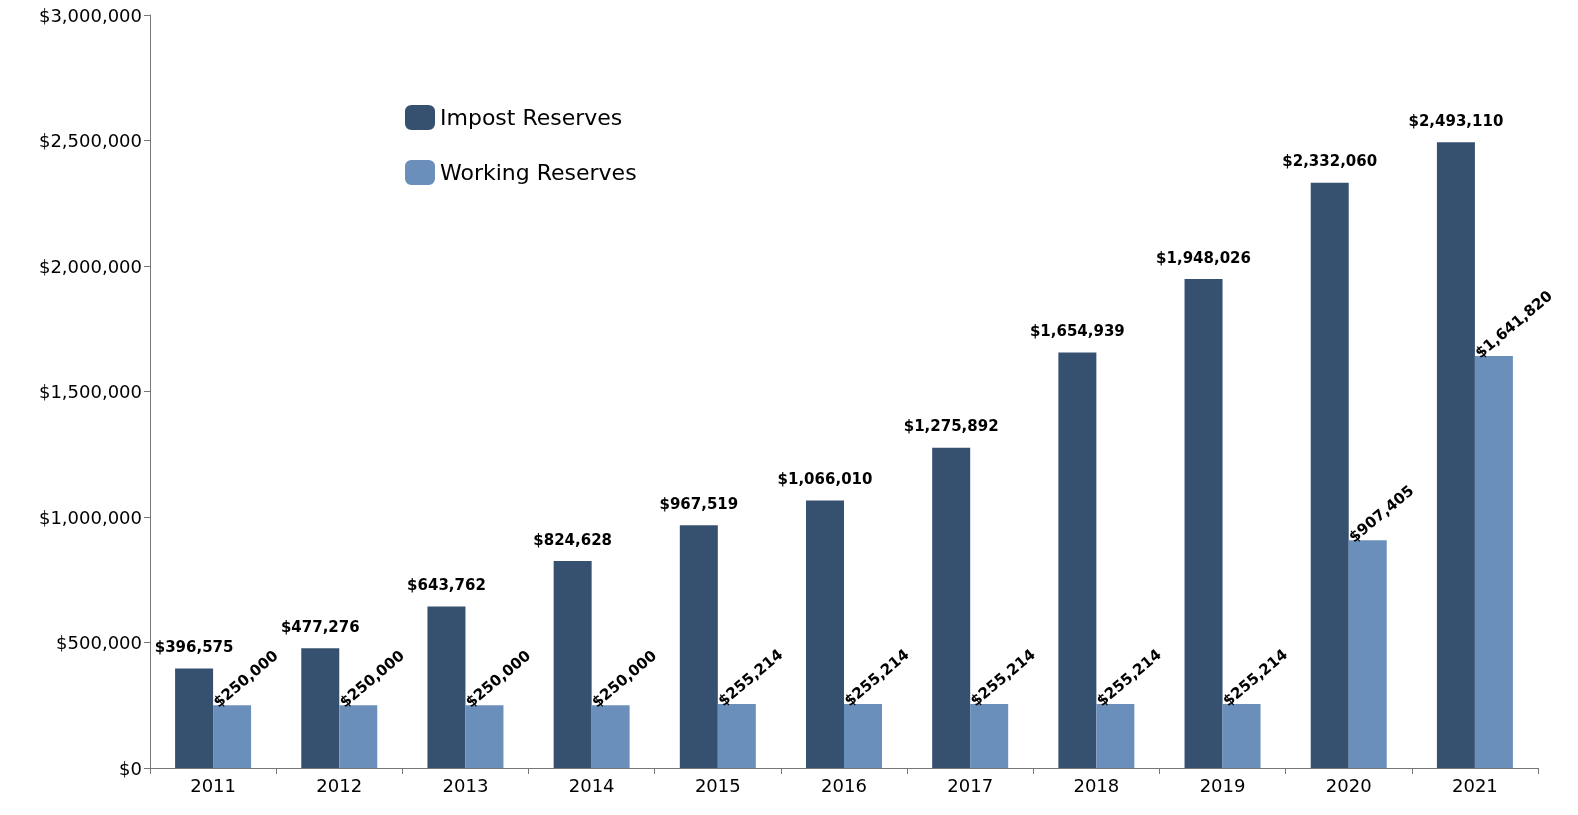 This screenshot has height=815, width=1578. I want to click on x-tick-label: 2015, so click(717, 785).